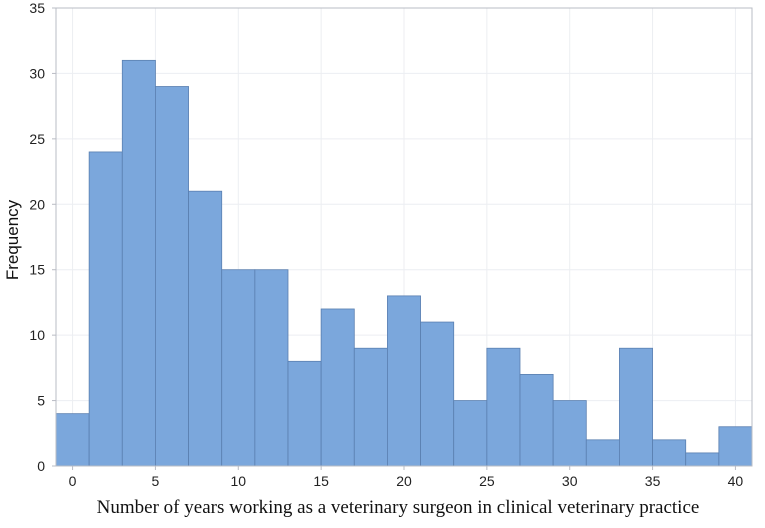 The width and height of the screenshot is (765, 528). I want to click on y-tick-label: 5, so click(41, 401).